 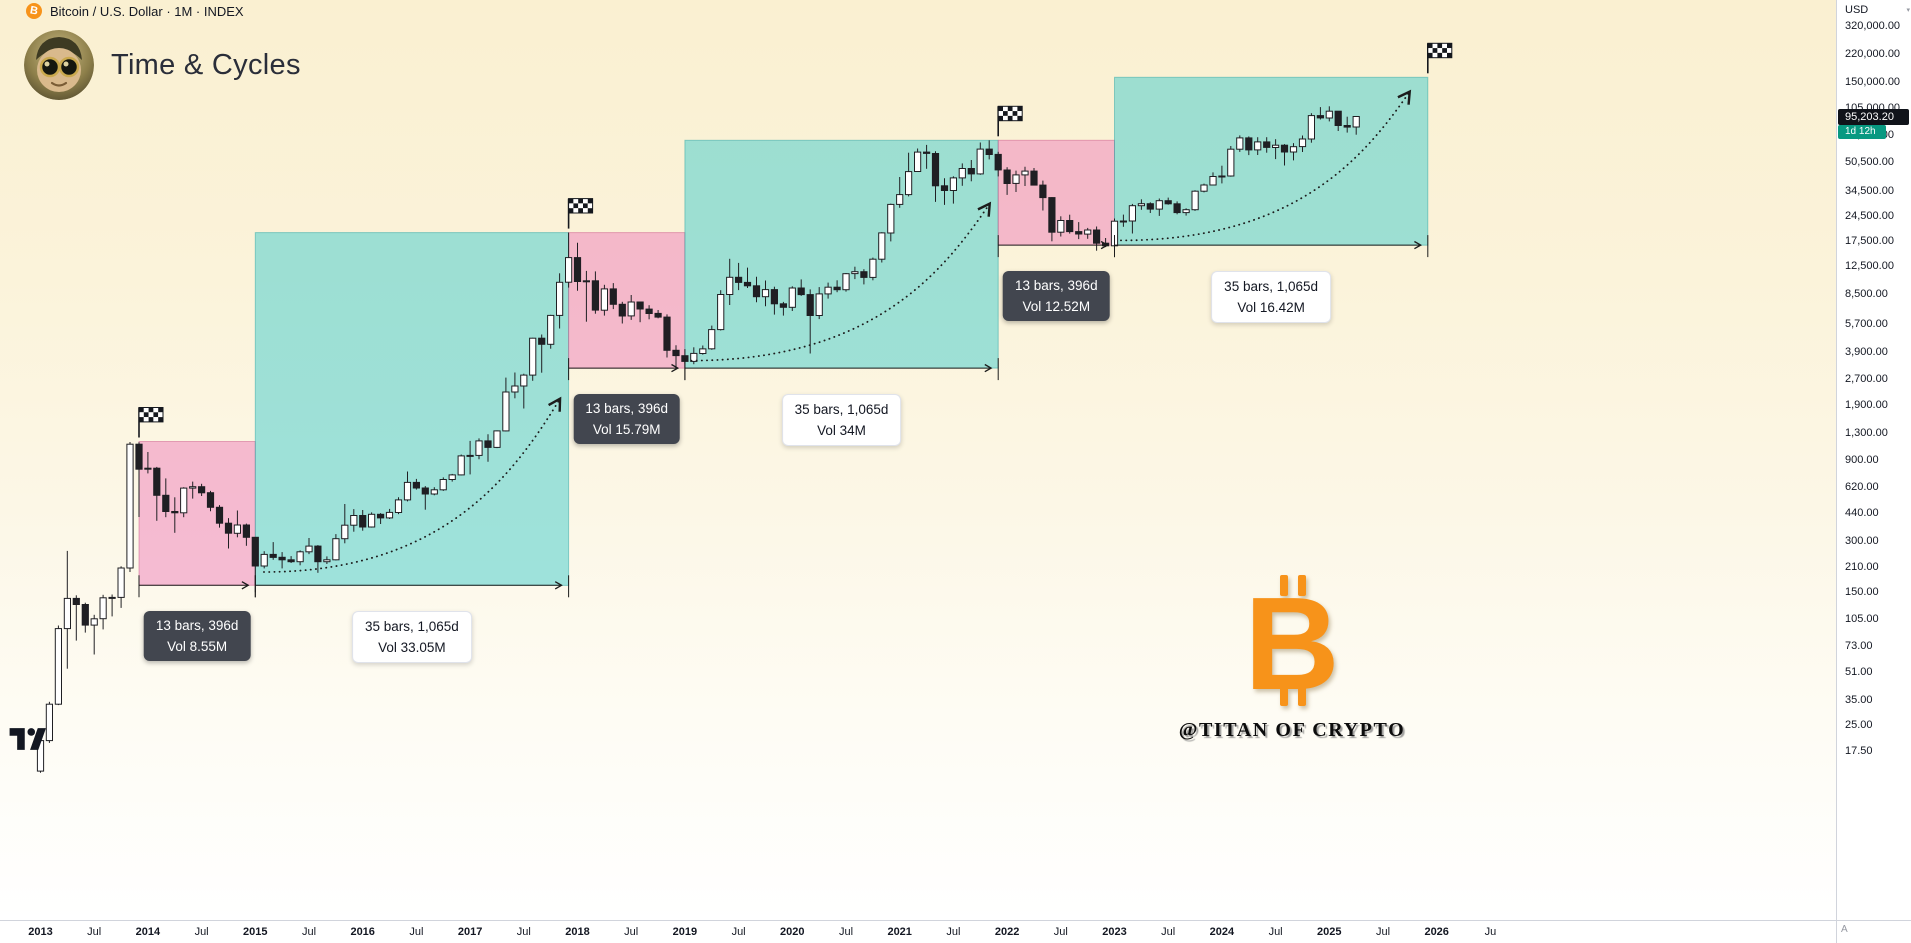 What do you see at coordinates (1862, 131) in the screenshot?
I see `bar-countdown-badge: 1d 12h` at bounding box center [1862, 131].